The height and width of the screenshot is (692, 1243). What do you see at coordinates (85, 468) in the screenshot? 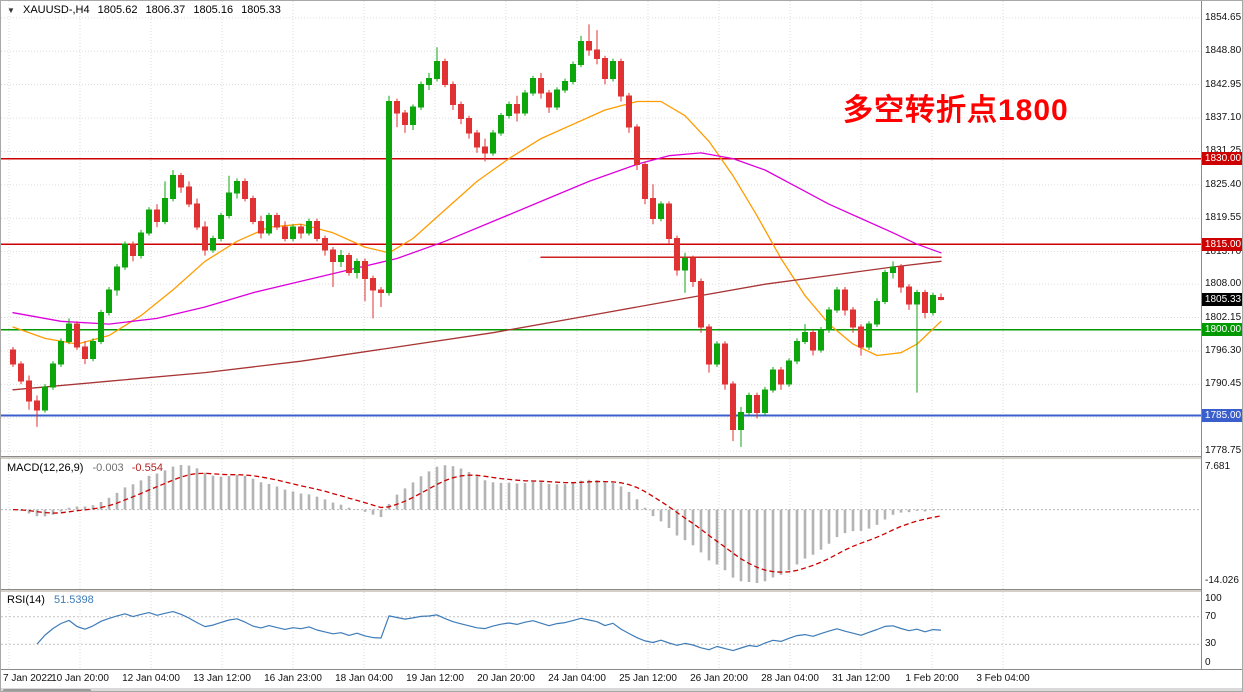
I see `macd-indicator-label: MACD(12,26,9) -0.003 -0.554` at bounding box center [85, 468].